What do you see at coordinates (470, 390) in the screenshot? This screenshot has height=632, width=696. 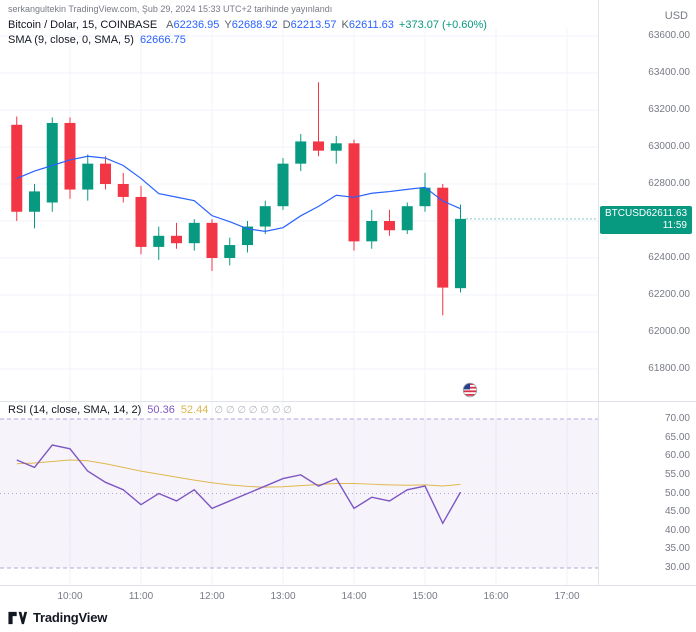 I see `us-flag-event-icon` at bounding box center [470, 390].